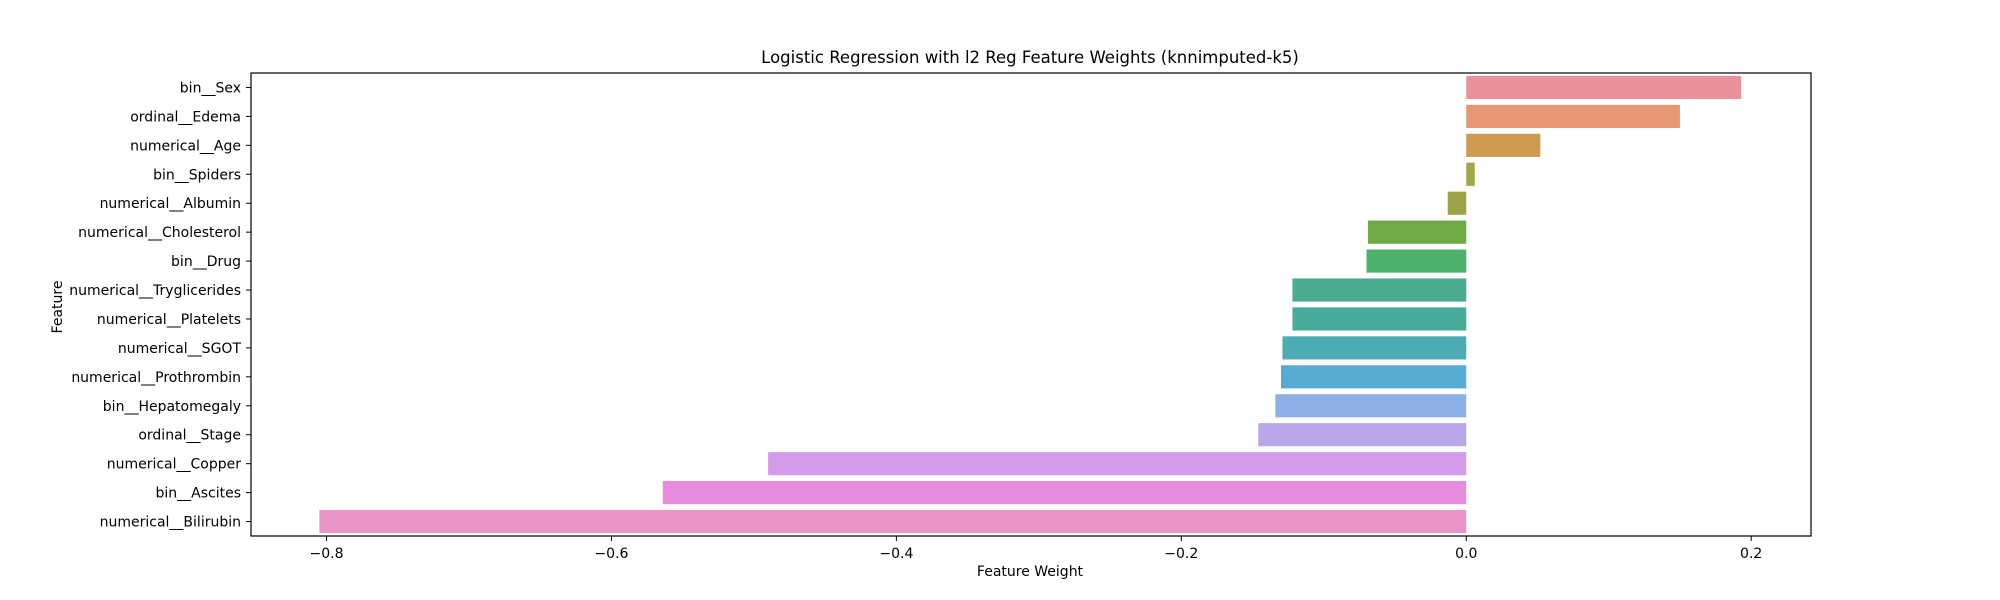 This screenshot has width=2000, height=600. Describe the element at coordinates (1117, 464) in the screenshot. I see `bar-numerical__Copper` at that location.